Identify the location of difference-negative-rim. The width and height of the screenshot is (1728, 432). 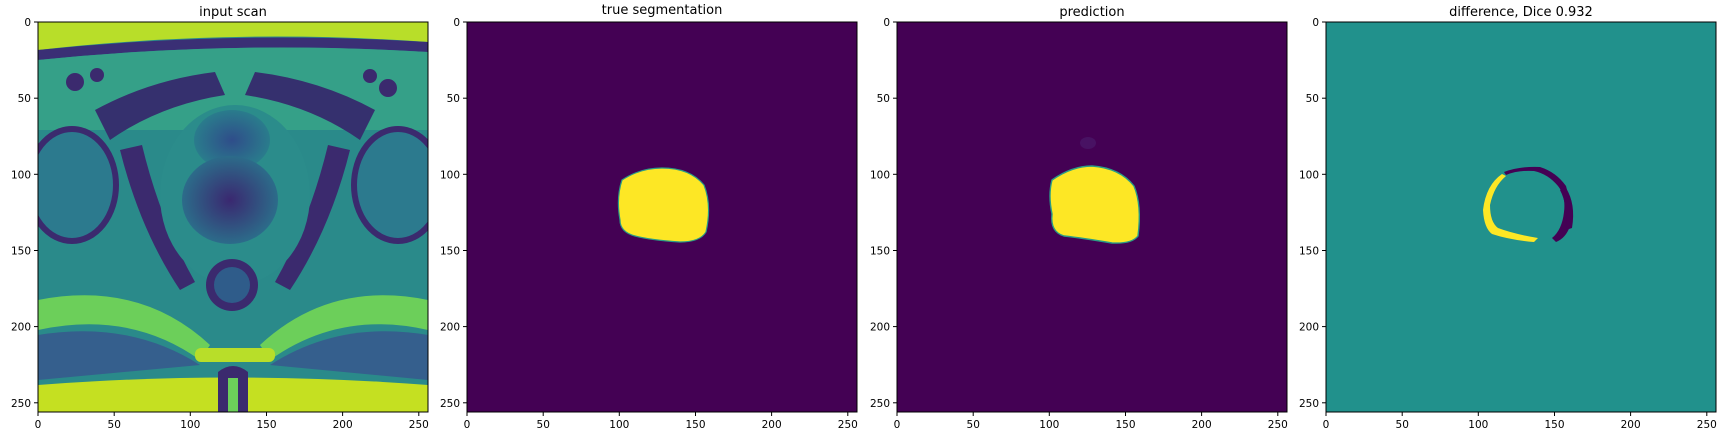
(1537, 204).